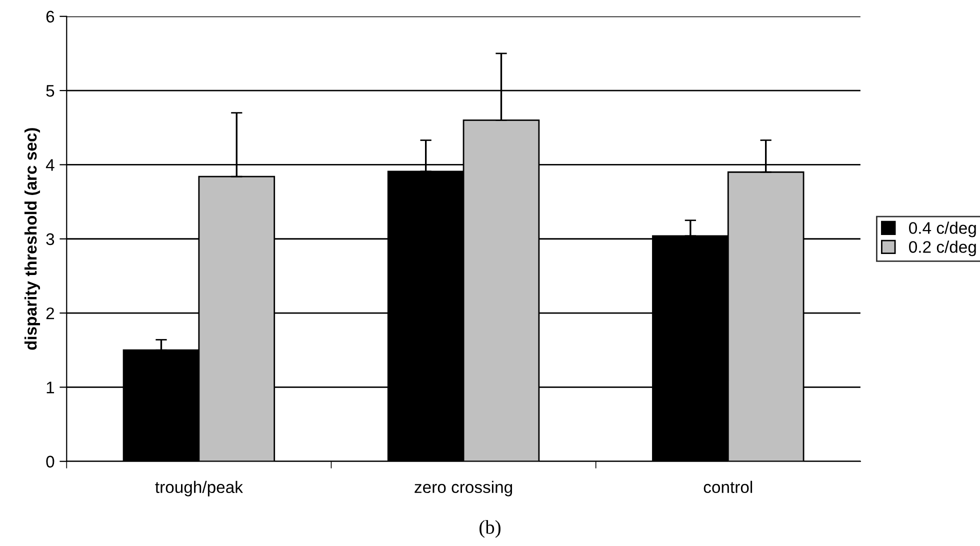  I want to click on x-tick-label: control, so click(728, 487).